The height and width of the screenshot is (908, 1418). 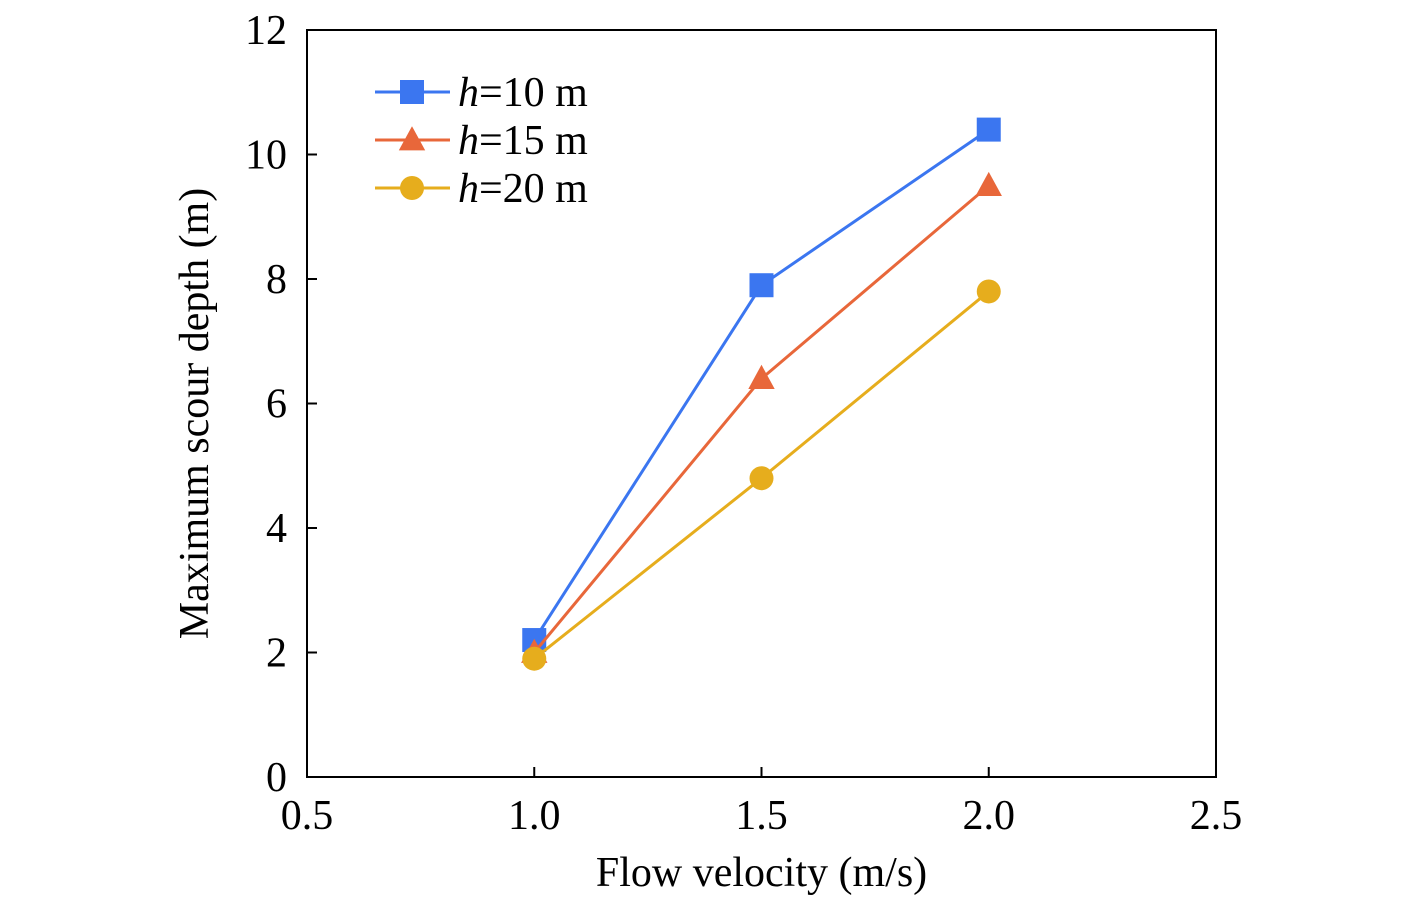 I want to click on y-tick-label: 6, so click(x=276, y=405).